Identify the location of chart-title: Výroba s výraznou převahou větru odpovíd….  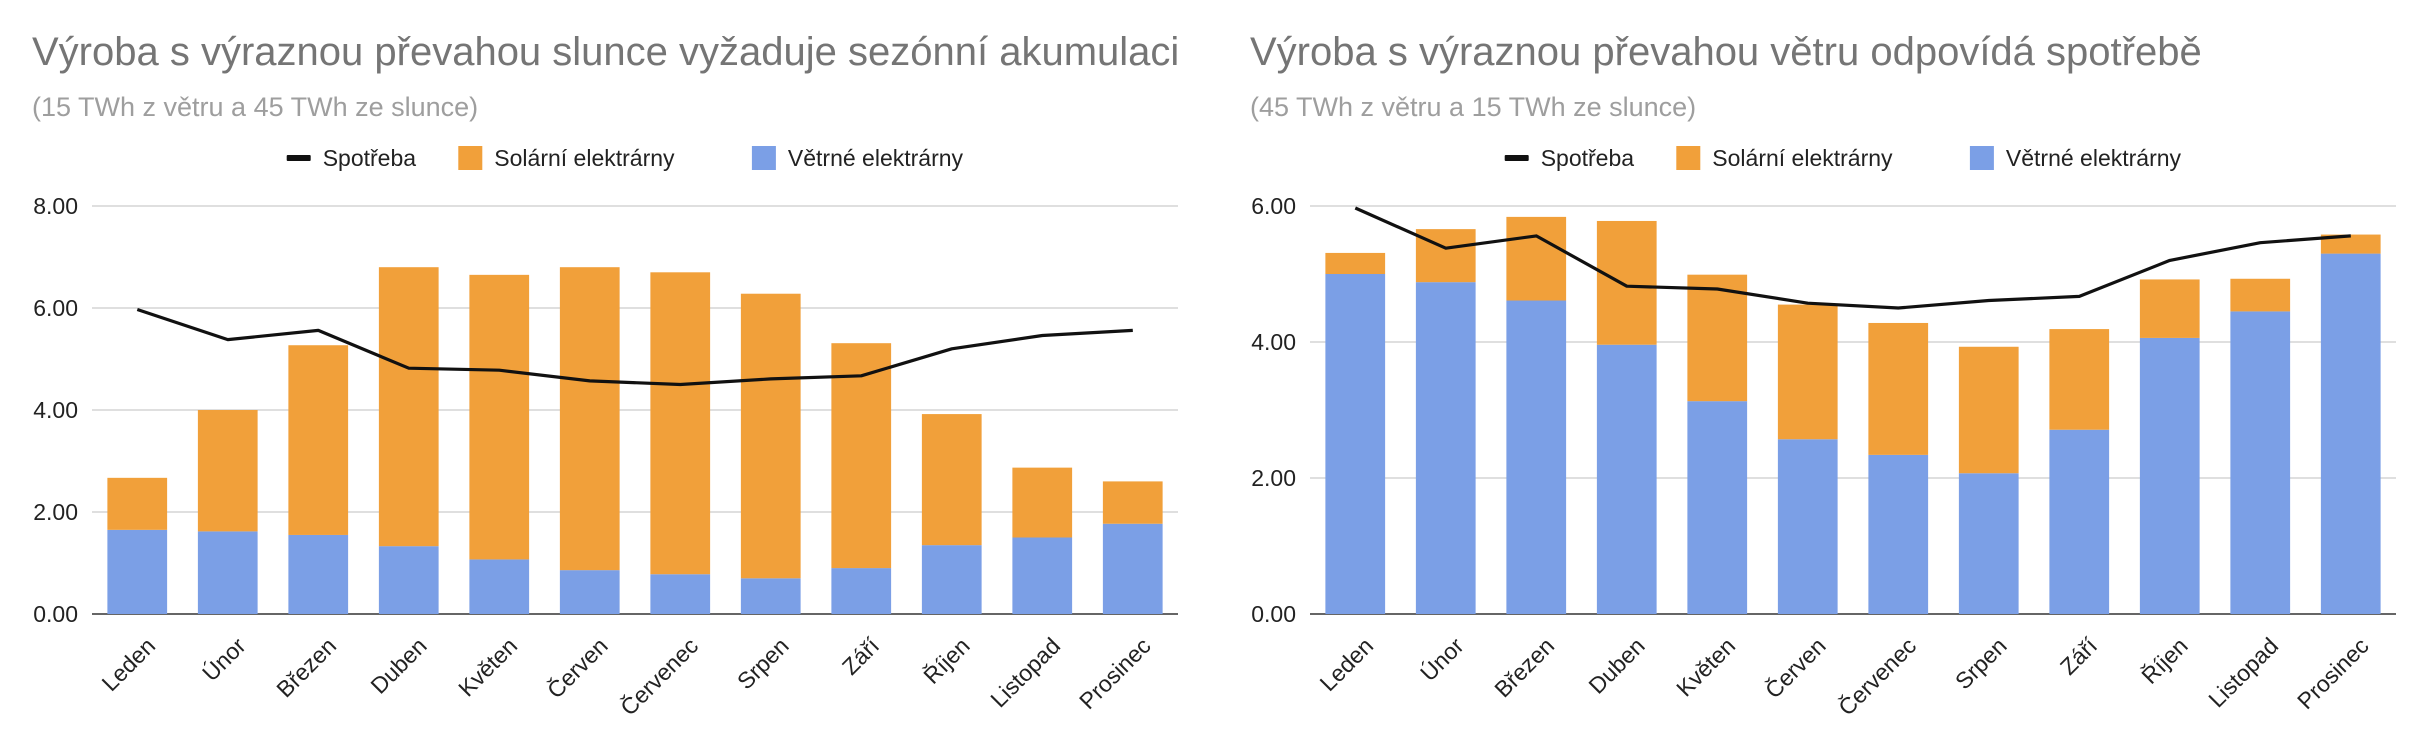
(1726, 52).